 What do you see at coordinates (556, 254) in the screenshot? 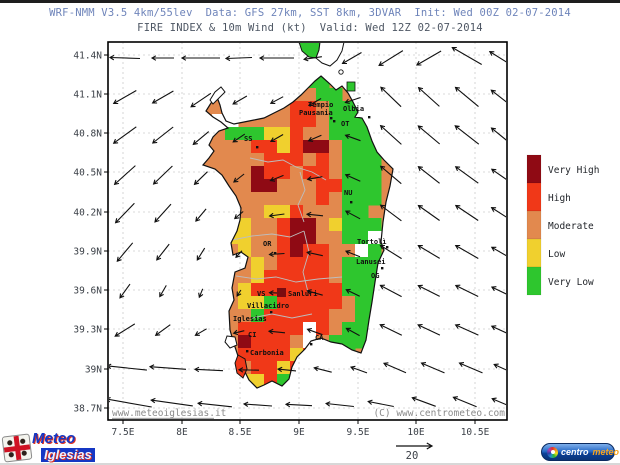
I see `legend-label: Low` at bounding box center [556, 254].